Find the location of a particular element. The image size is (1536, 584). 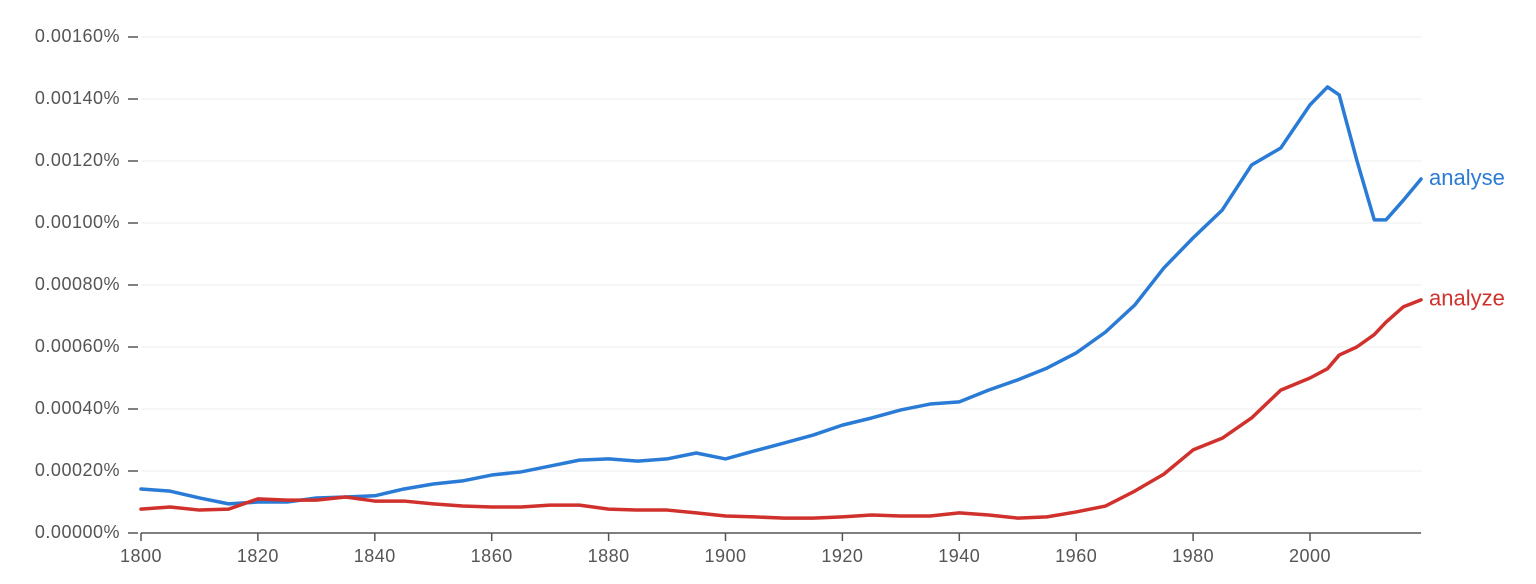

x-tick-label: 1820 is located at coordinates (258, 556).